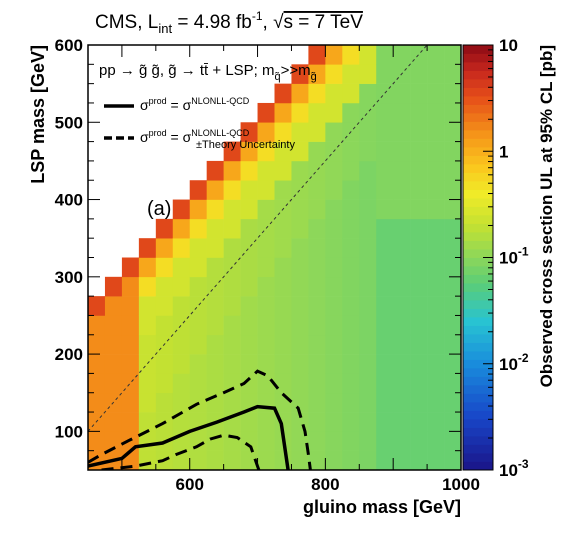  Describe the element at coordinates (181, 451) in the screenshot. I see `theory-minus-contour` at that location.